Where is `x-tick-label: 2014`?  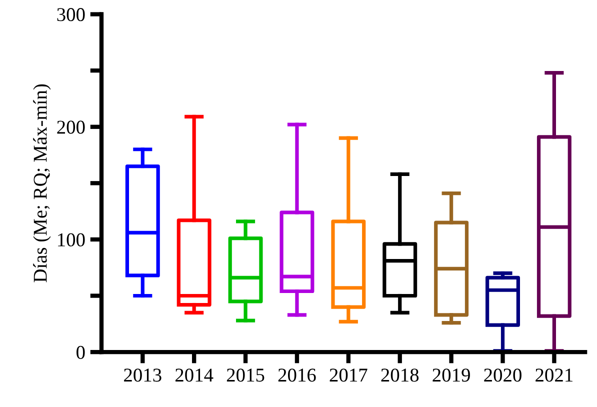 x-tick-label: 2014 is located at coordinates (195, 375).